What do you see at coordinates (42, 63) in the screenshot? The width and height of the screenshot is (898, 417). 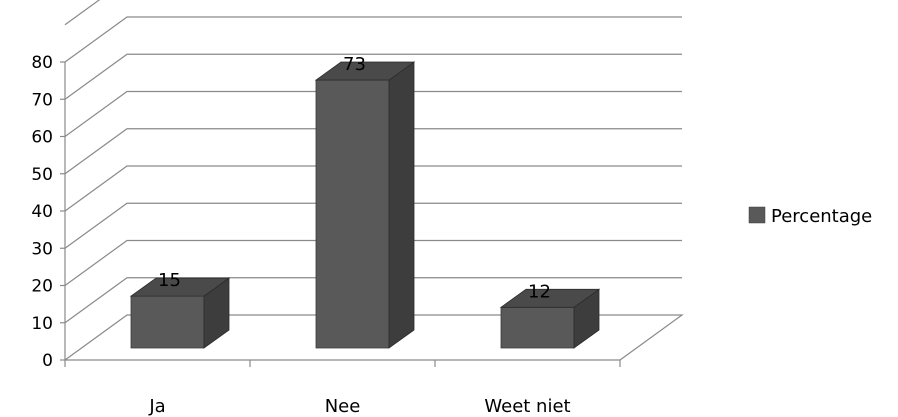 I see `y-tick-label: 80` at bounding box center [42, 63].